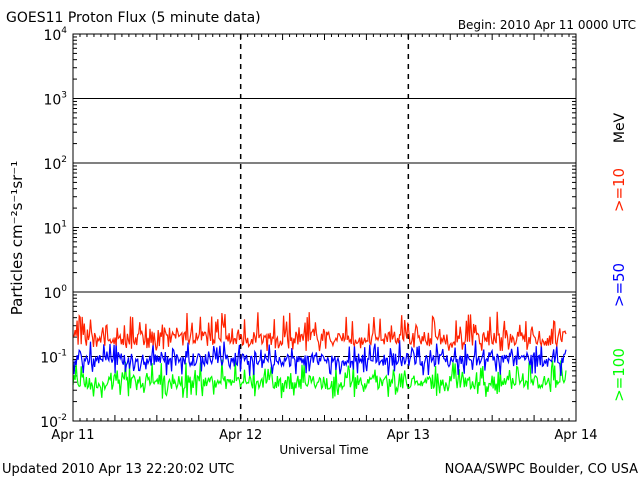 This screenshot has height=480, width=640. Describe the element at coordinates (17, 238) in the screenshot. I see `y-axis-label: Particles cm⁻²s⁻¹sr⁻¹` at that location.